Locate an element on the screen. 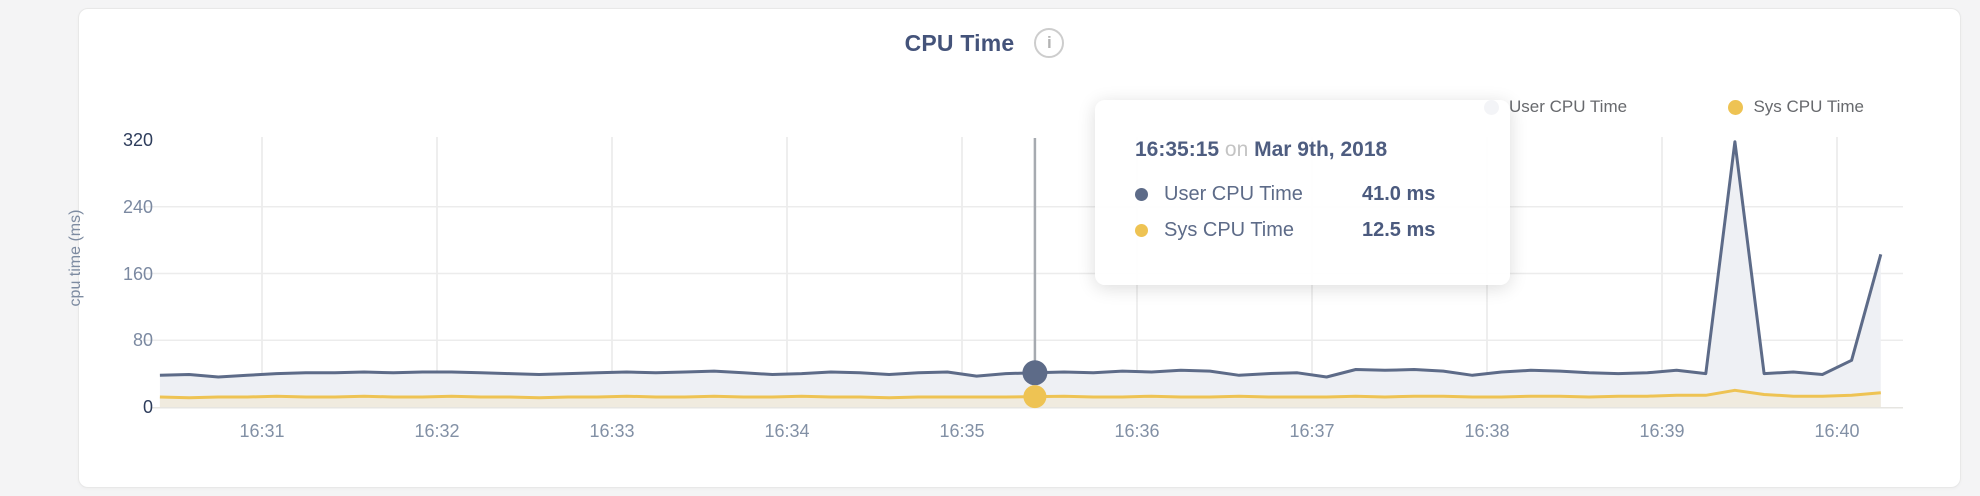 This screenshot has width=1980, height=496. tooltip-date: Mar 9th, 2018 is located at coordinates (1321, 149).